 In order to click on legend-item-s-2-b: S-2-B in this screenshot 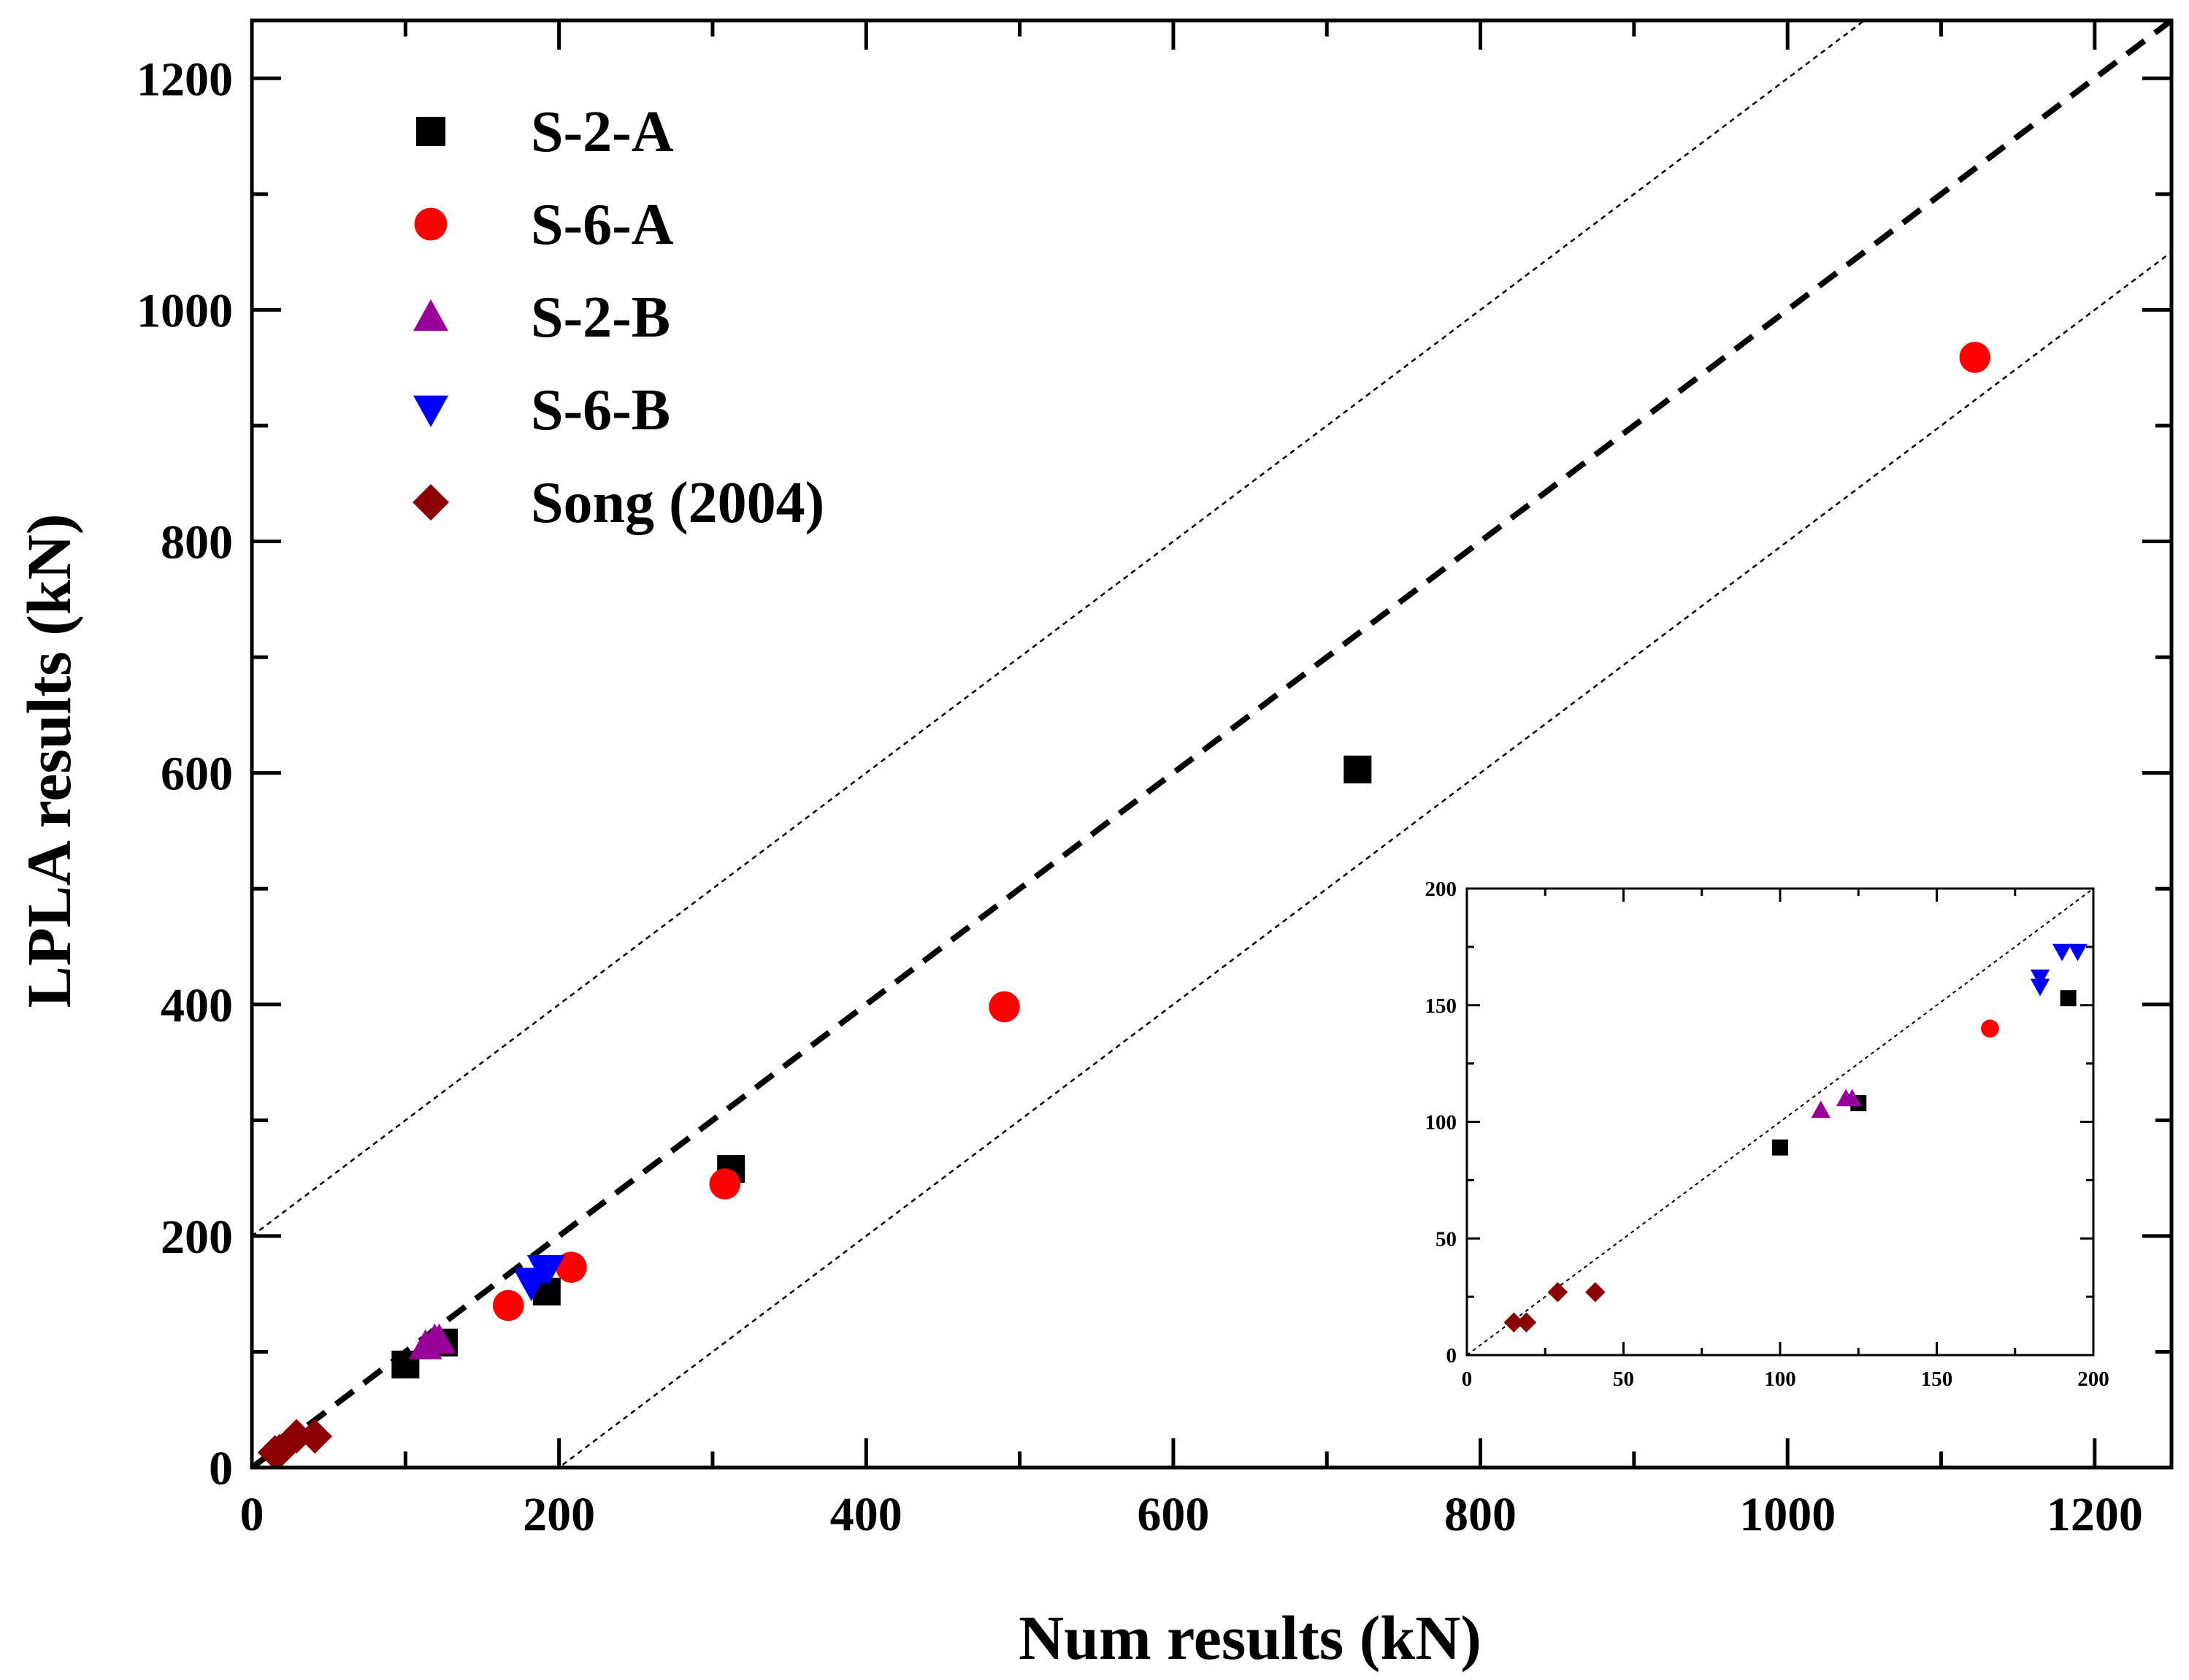, I will do `click(541, 318)`.